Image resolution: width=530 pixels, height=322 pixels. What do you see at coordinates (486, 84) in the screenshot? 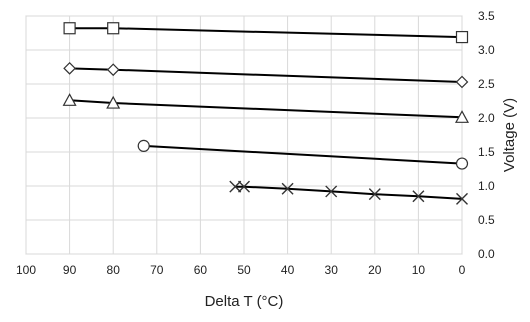
I see `y-tick-label: 2.5` at bounding box center [486, 84].